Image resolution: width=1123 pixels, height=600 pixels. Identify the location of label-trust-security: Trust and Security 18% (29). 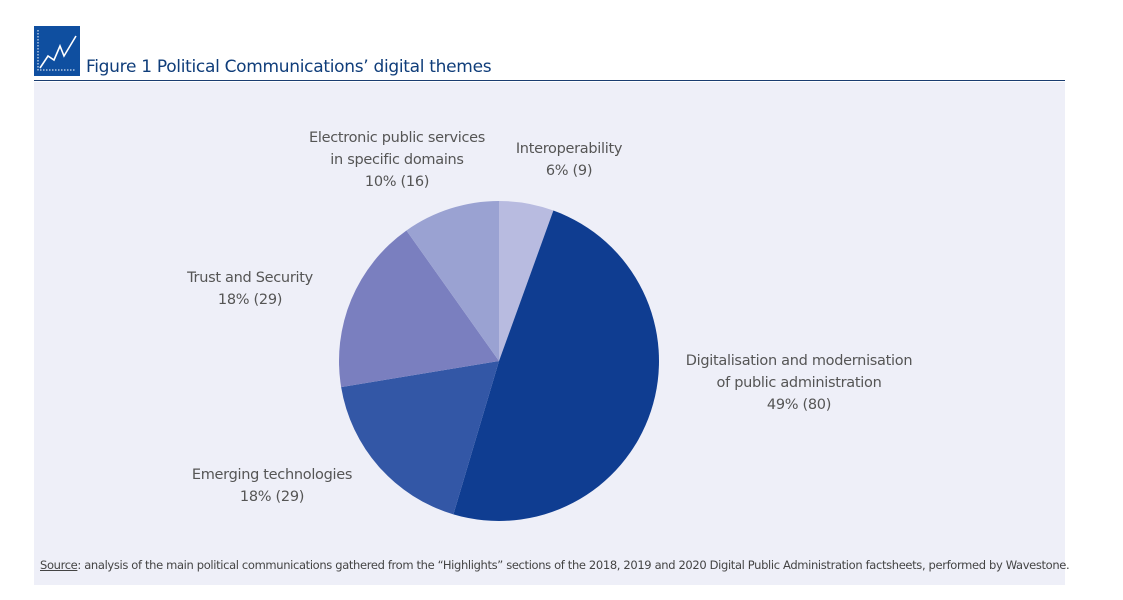
(250, 289).